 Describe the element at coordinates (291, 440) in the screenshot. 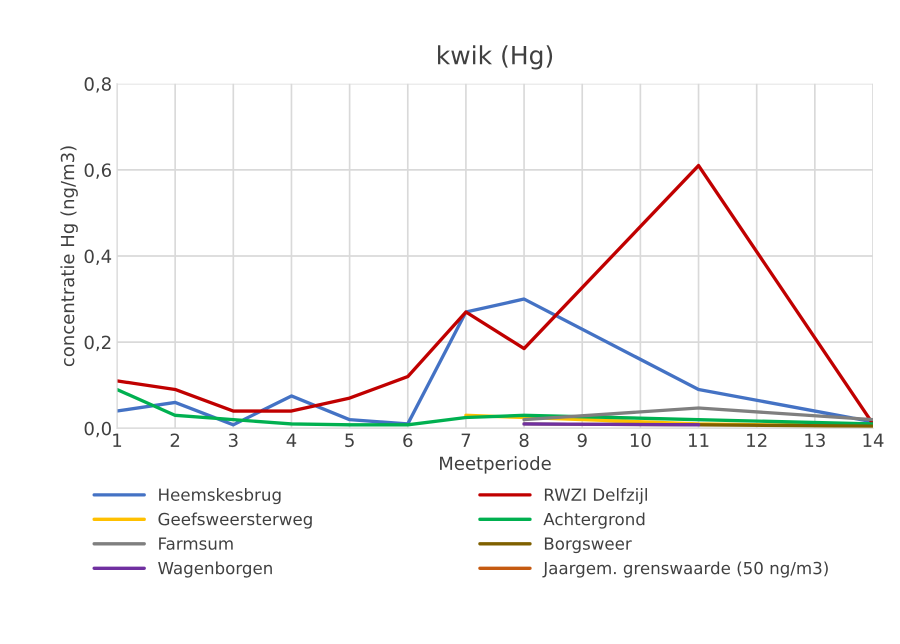

I see `x-tick-label: 4` at that location.